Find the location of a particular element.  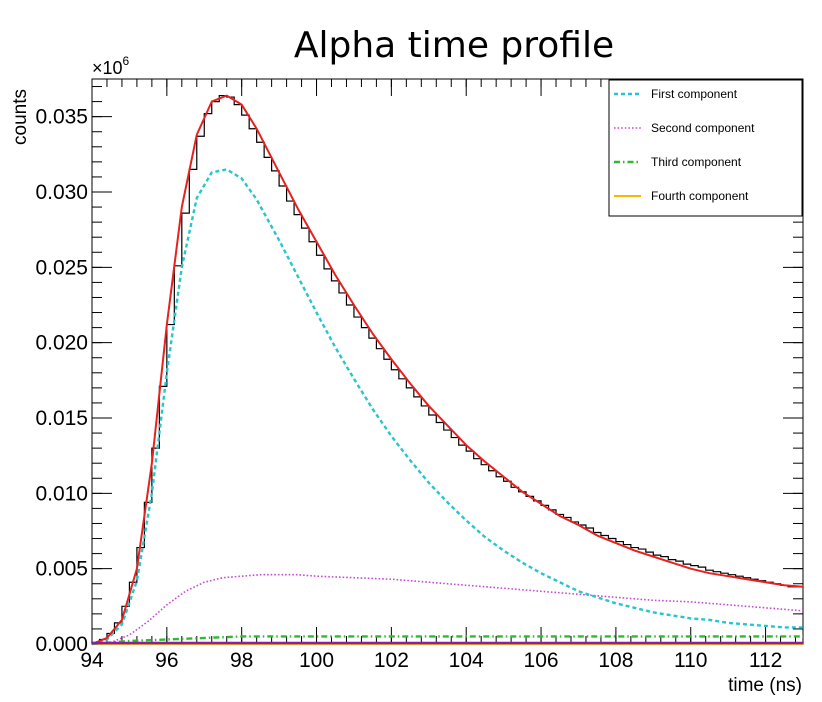

x-tick-label: 102 is located at coordinates (391, 660).